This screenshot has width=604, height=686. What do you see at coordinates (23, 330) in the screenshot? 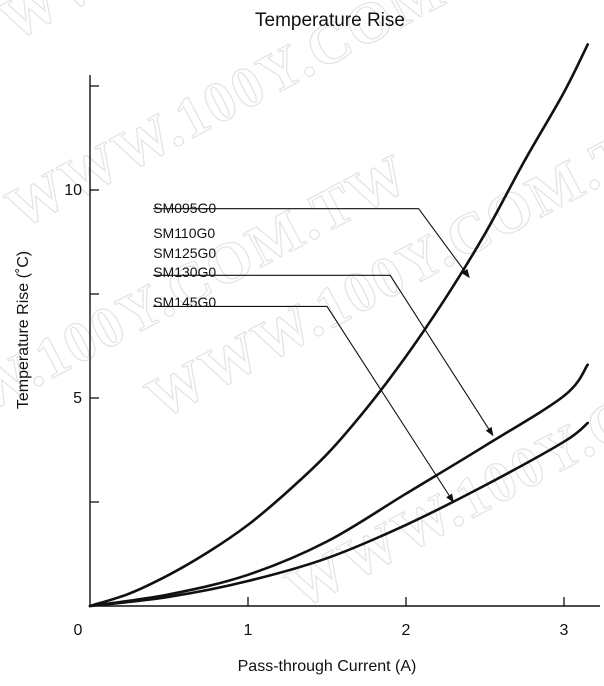
I see `y-axis-label: Temperature Rise (˚C)` at bounding box center [23, 330].